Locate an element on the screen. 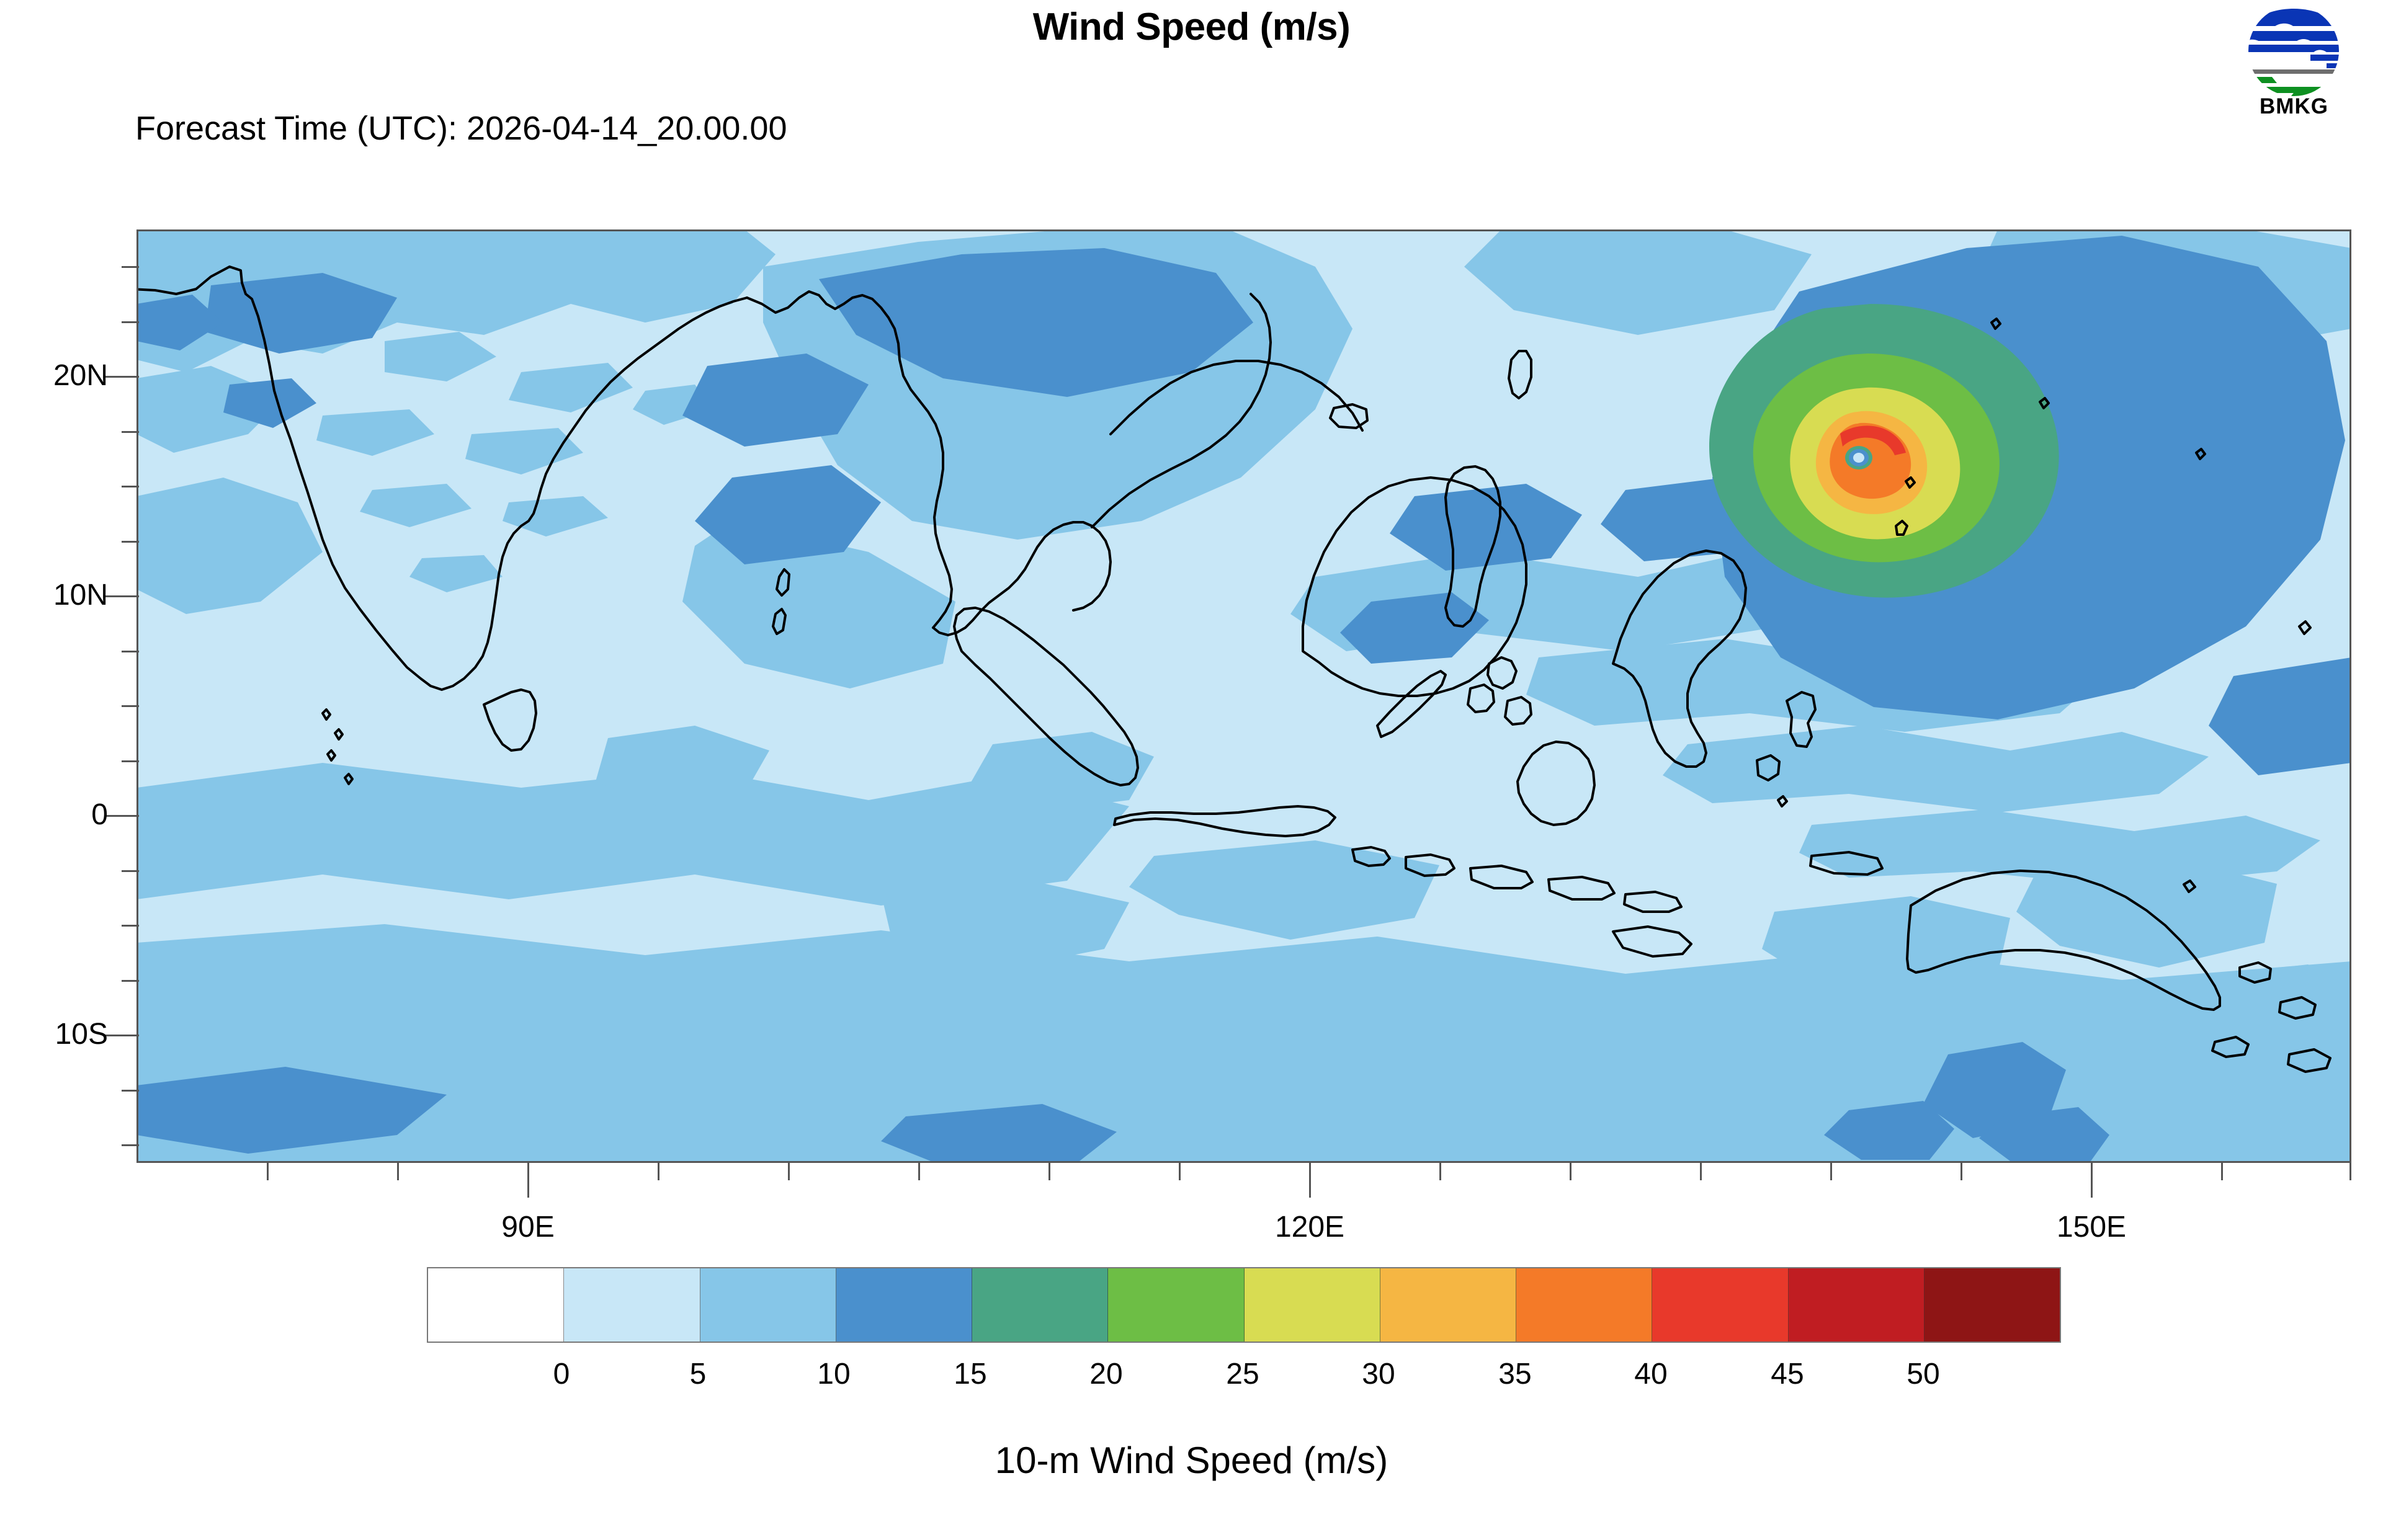 The image size is (2383, 1540). xlabel-120E: 120E is located at coordinates (1309, 1228).